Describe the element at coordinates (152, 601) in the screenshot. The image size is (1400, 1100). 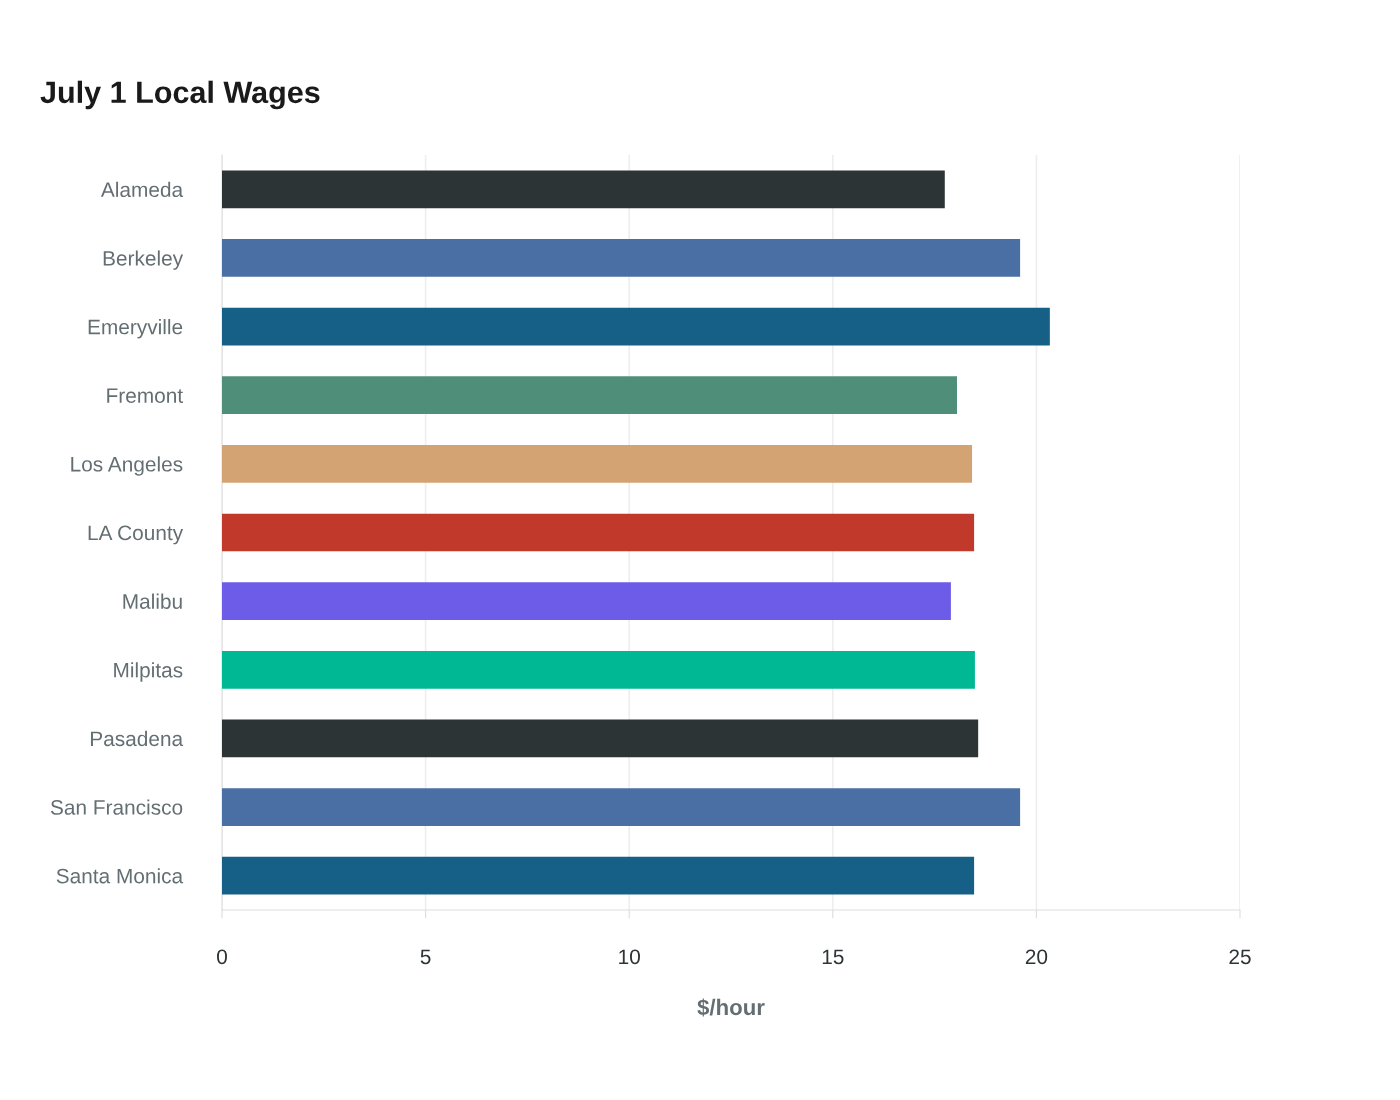
I see `y-tick-label: Malibu` at that location.